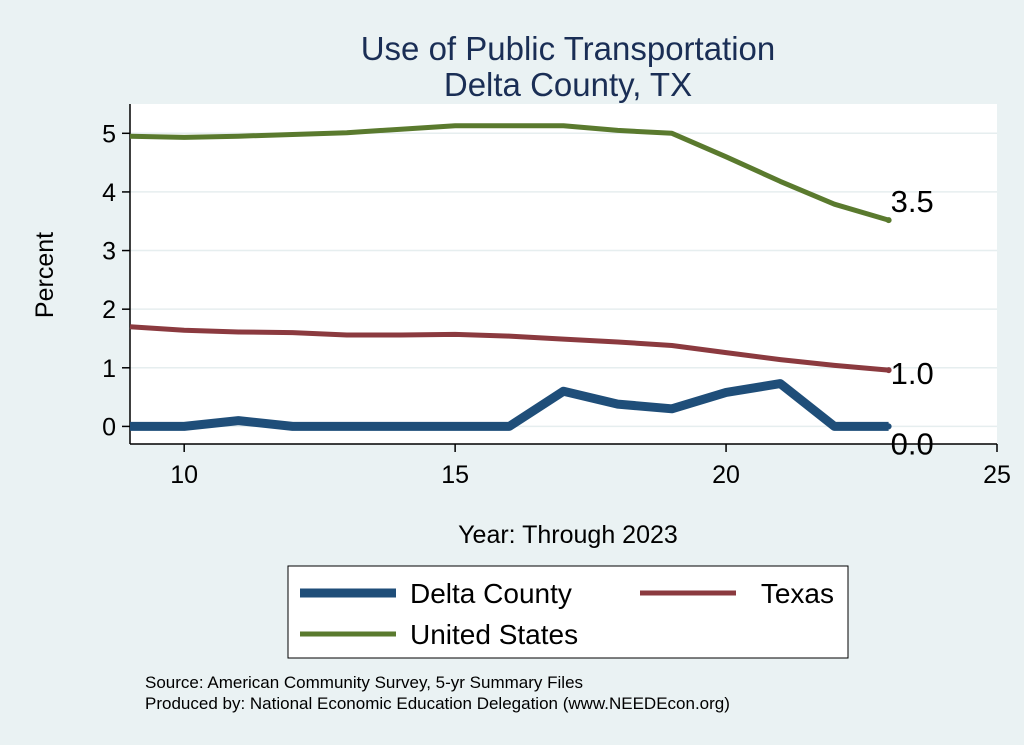 This screenshot has height=745, width=1024. Describe the element at coordinates (509, 405) in the screenshot. I see `series-line-delta-county` at that location.